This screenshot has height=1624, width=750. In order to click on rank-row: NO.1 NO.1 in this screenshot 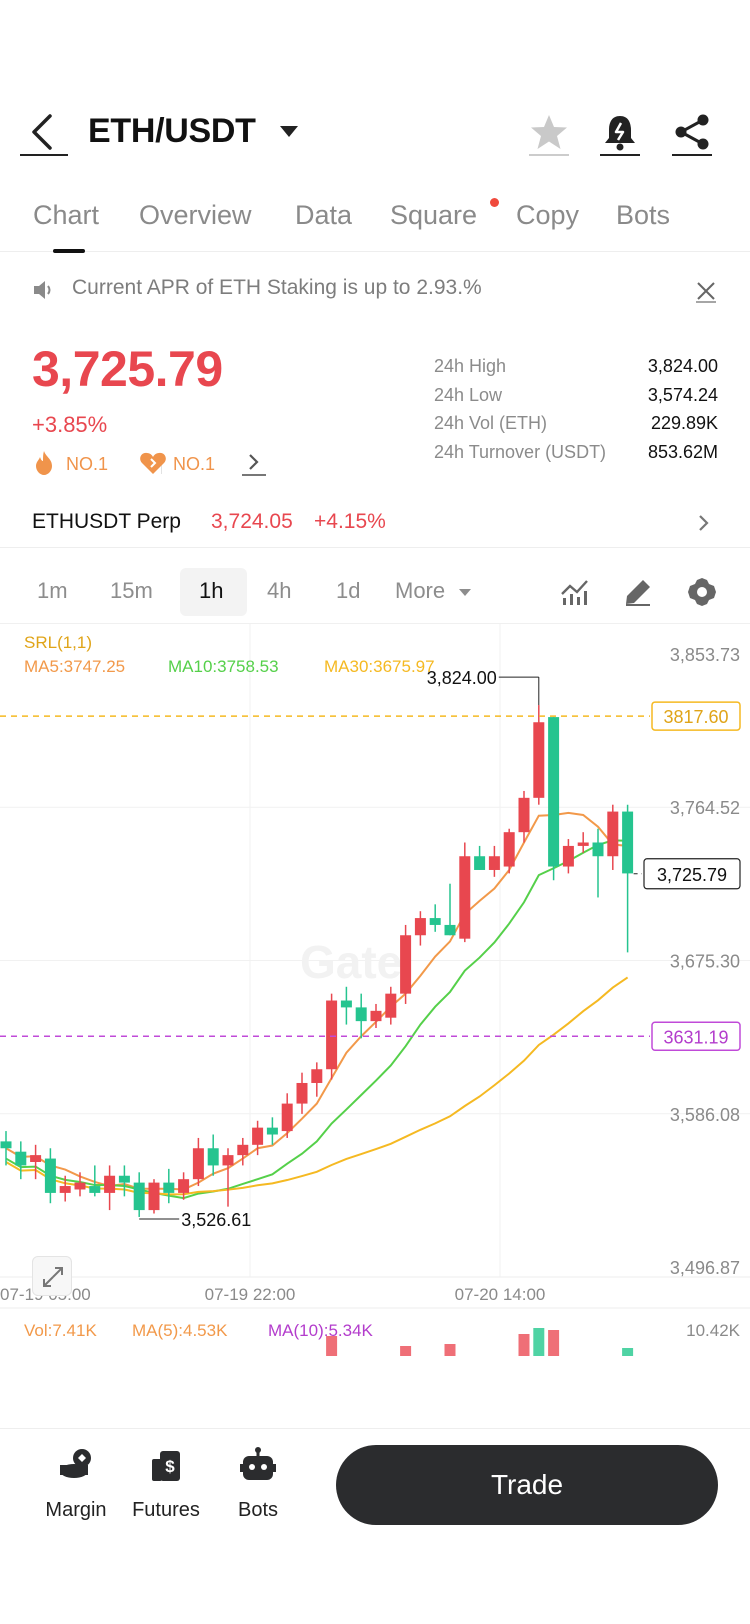, I will do `click(152, 463)`.